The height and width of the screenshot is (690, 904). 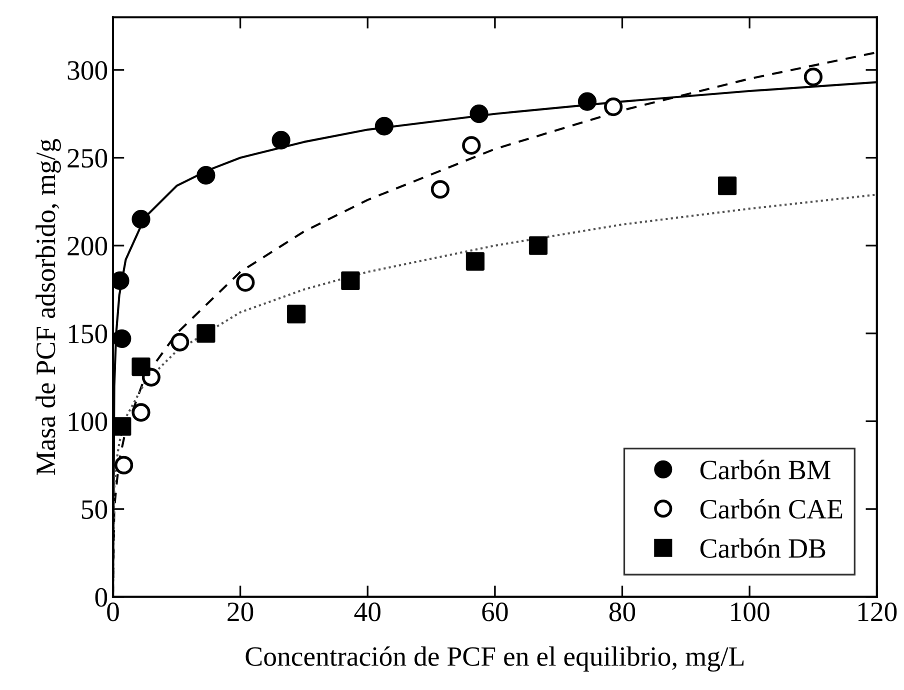 What do you see at coordinates (877, 612) in the screenshot?
I see `x-tick-label: 120` at bounding box center [877, 612].